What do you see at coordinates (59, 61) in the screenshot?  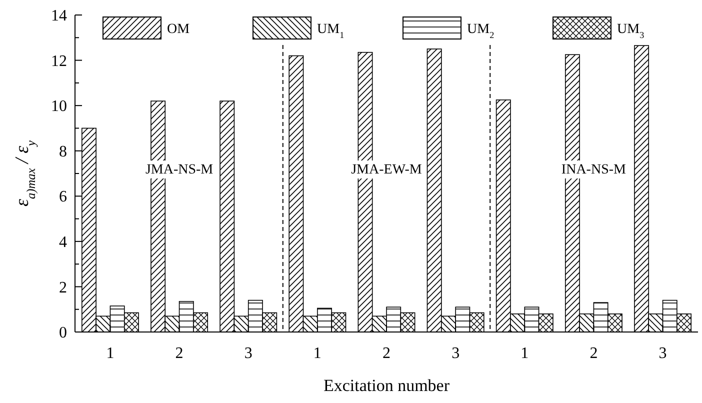 I see `y-tick-label: 12` at bounding box center [59, 61].